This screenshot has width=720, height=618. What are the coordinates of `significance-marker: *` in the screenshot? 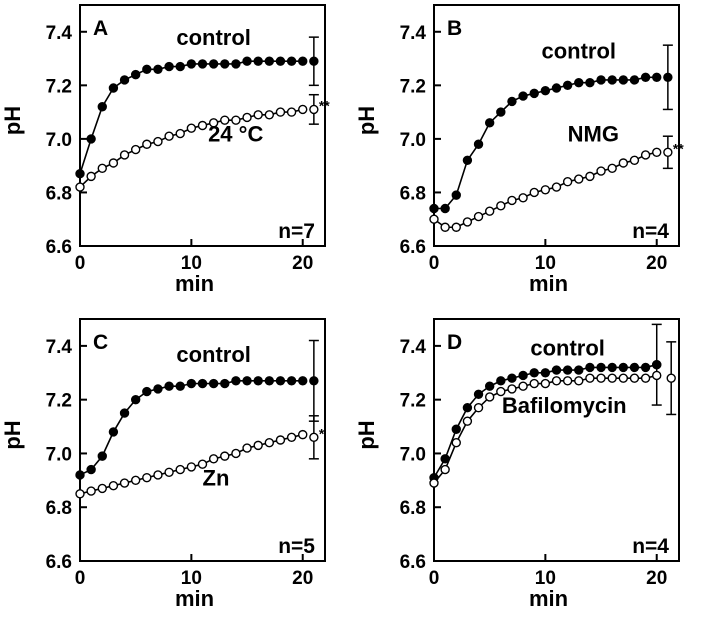 It's located at (322, 433).